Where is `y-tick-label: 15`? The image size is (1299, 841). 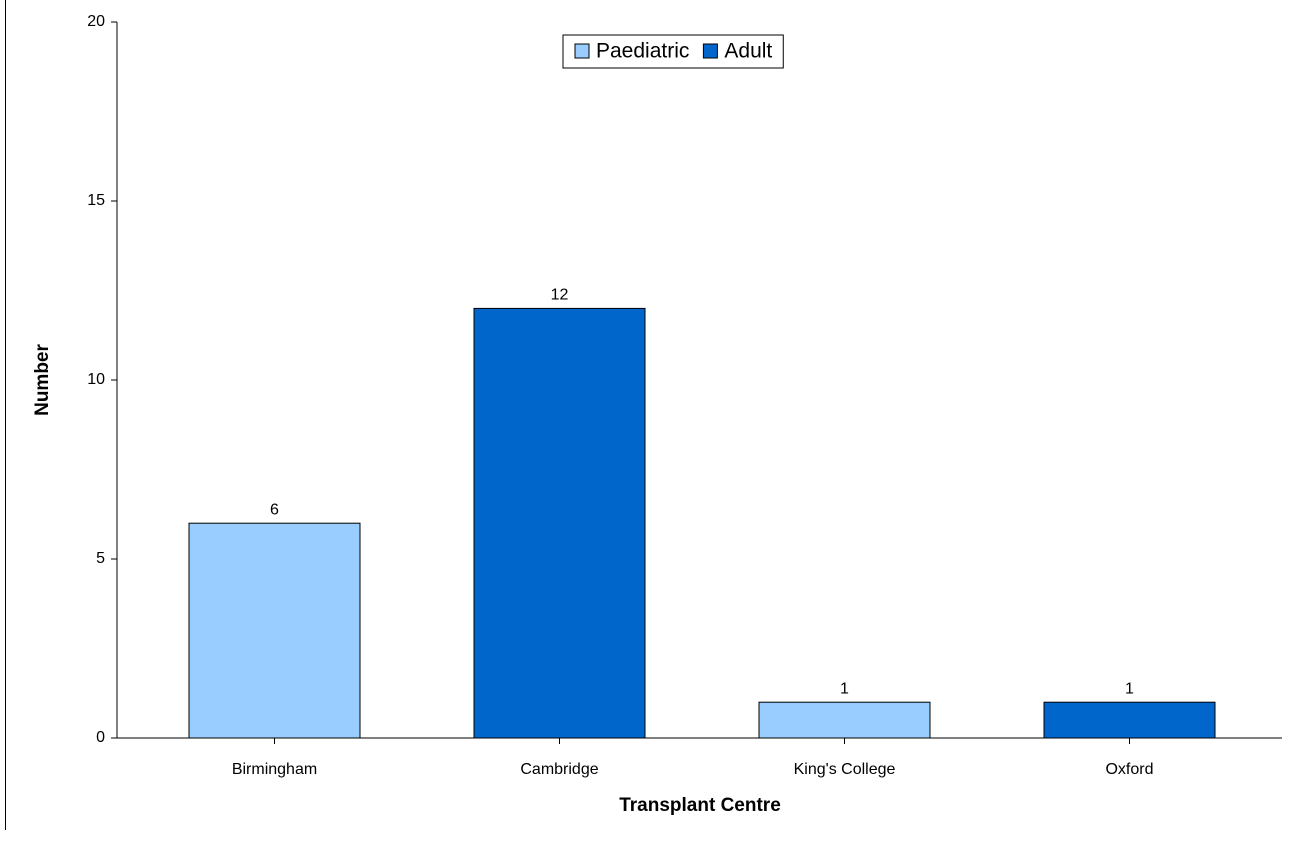
y-tick-label: 15 is located at coordinates (96, 200).